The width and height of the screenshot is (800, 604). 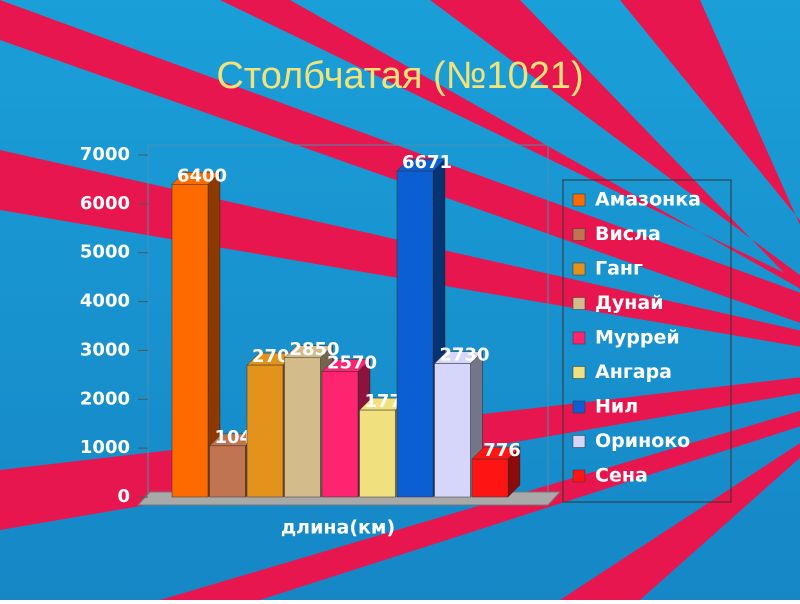 What do you see at coordinates (621, 476) in the screenshot?
I see `legend-label: Сена` at bounding box center [621, 476].